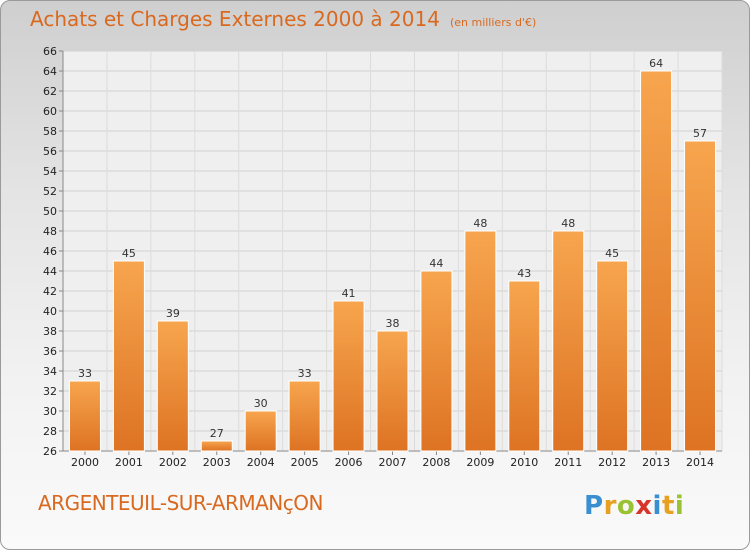 The image size is (750, 550). What do you see at coordinates (393, 323) in the screenshot?
I see `value-label-2007: 38` at bounding box center [393, 323].